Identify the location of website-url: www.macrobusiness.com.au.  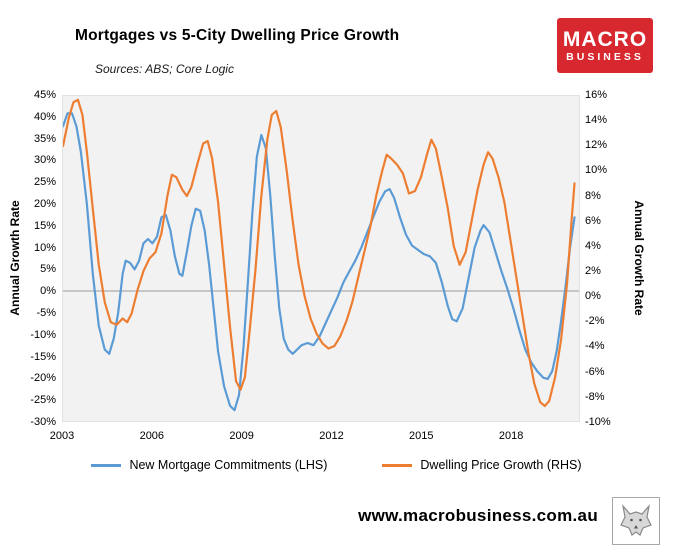
(478, 515).